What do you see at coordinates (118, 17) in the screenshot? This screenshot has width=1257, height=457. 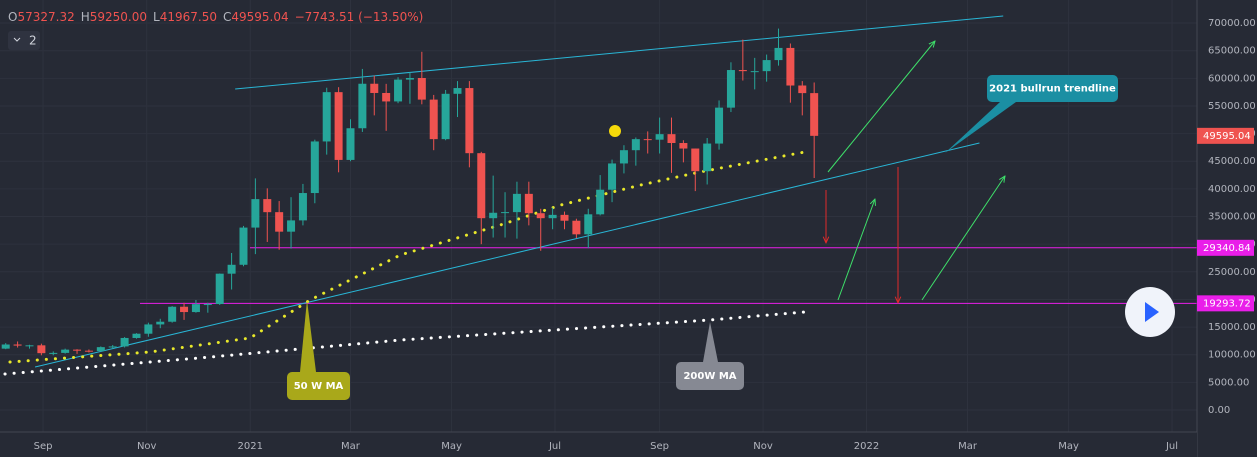 I see `ohlc-value: 59250.00` at bounding box center [118, 17].